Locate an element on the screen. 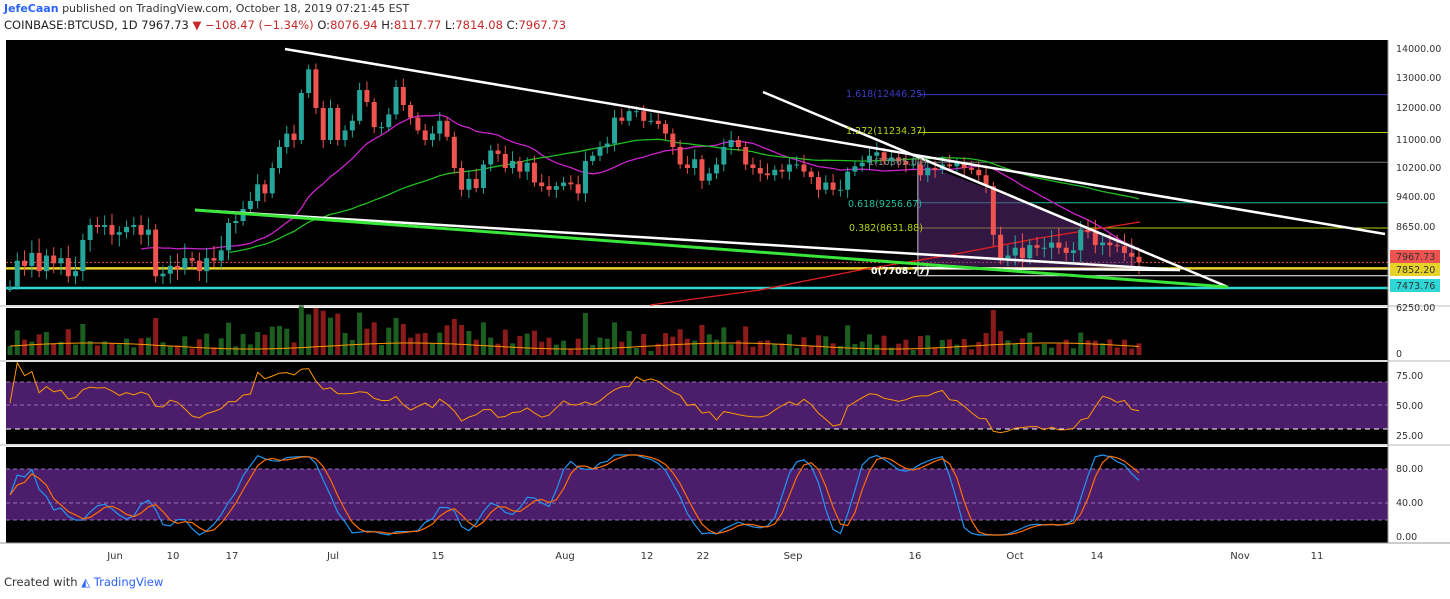 Image resolution: width=1450 pixels, height=599 pixels. author-name: JefeCaan is located at coordinates (31, 8).